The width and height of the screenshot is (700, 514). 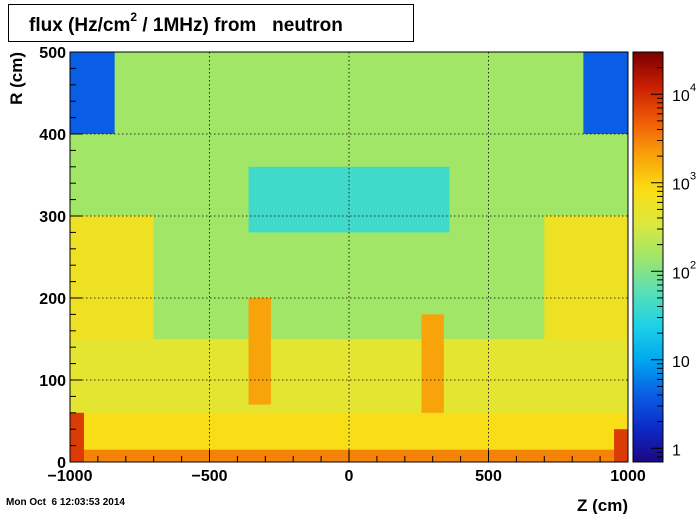 I want to click on x-tick-label: −500, so click(x=209, y=476).